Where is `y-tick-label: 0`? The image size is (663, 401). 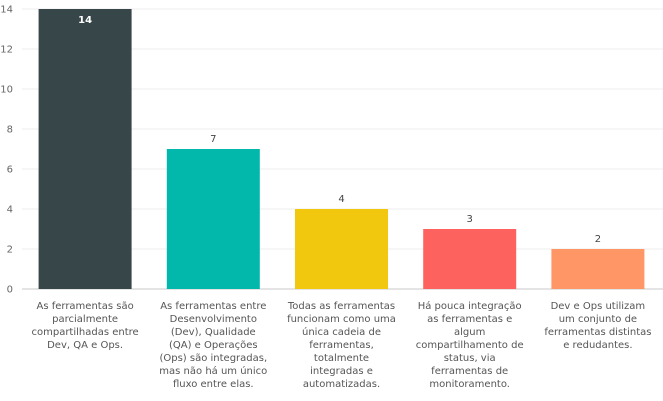
y-tick-label: 0 is located at coordinates (10, 290).